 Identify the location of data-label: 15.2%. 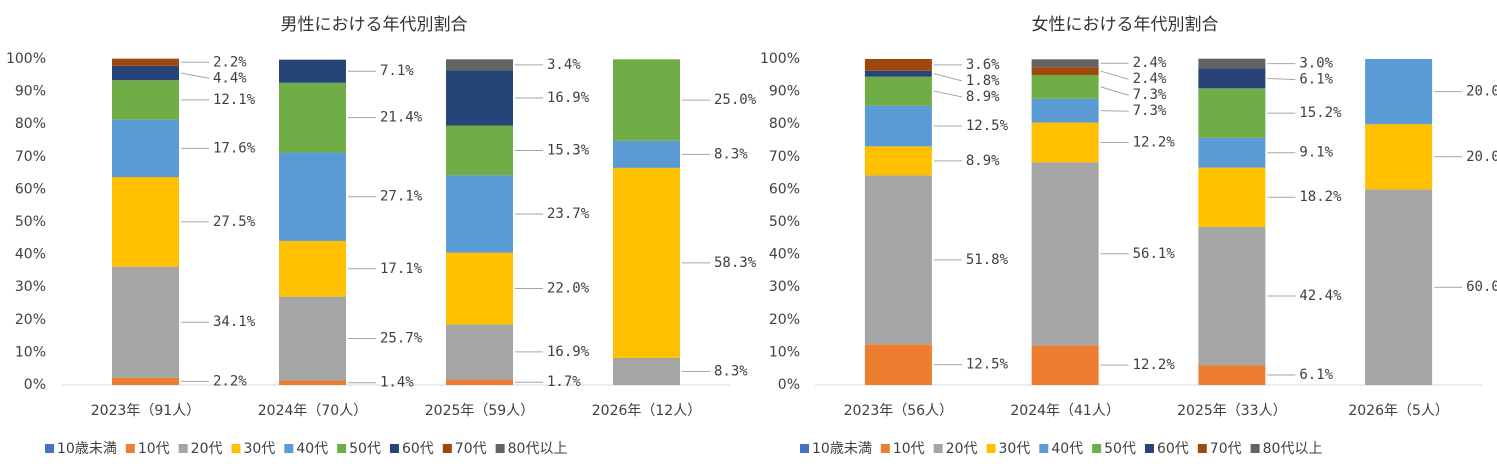
(1320, 113).